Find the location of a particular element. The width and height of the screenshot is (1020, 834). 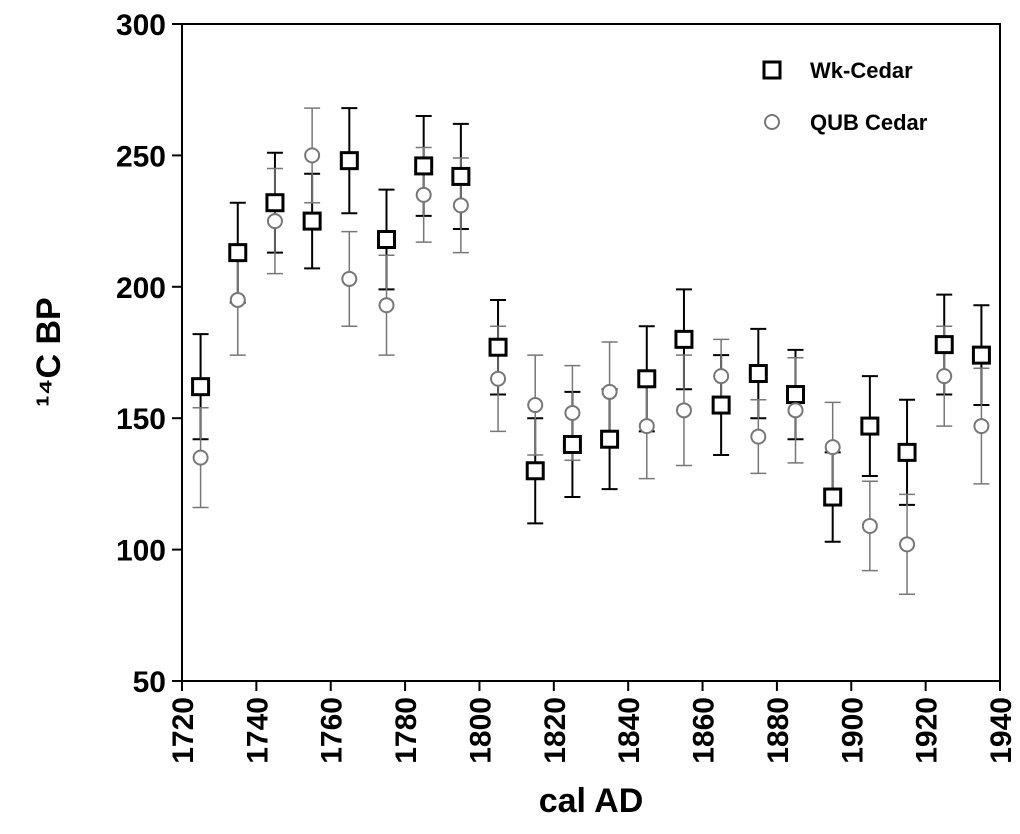

y-tick-label: 150 is located at coordinates (141, 419).